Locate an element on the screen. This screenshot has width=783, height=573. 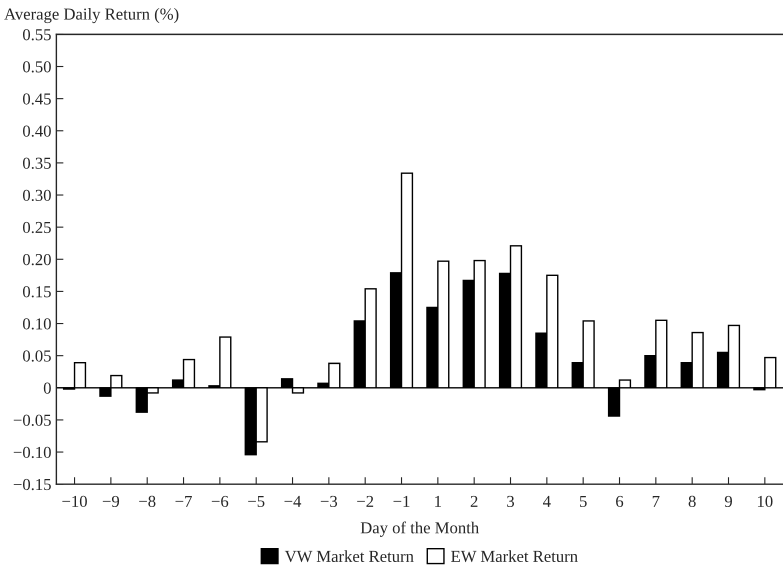
x-tick-label: −2 is located at coordinates (365, 501).